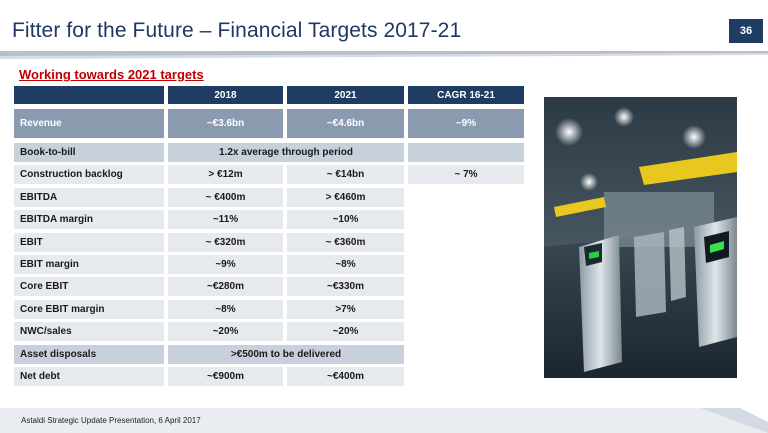 The height and width of the screenshot is (433, 768). I want to click on book-to-bill-cagr, so click(466, 152).